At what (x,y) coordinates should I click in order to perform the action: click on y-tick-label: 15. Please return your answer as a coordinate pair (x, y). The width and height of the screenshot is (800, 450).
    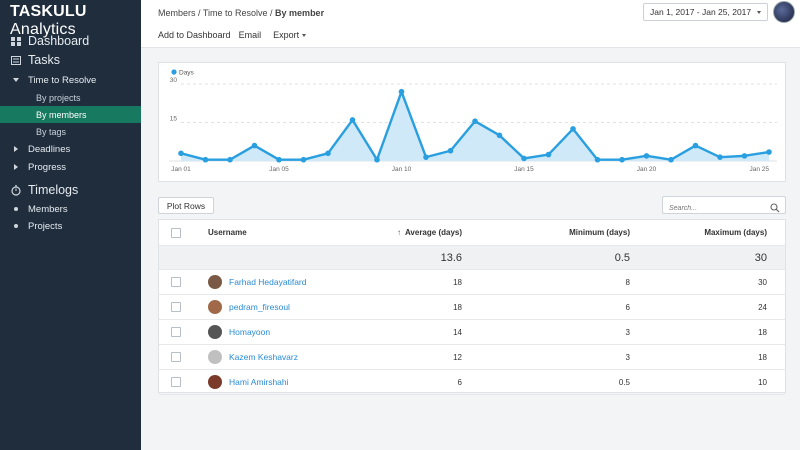
    Looking at the image, I should click on (174, 119).